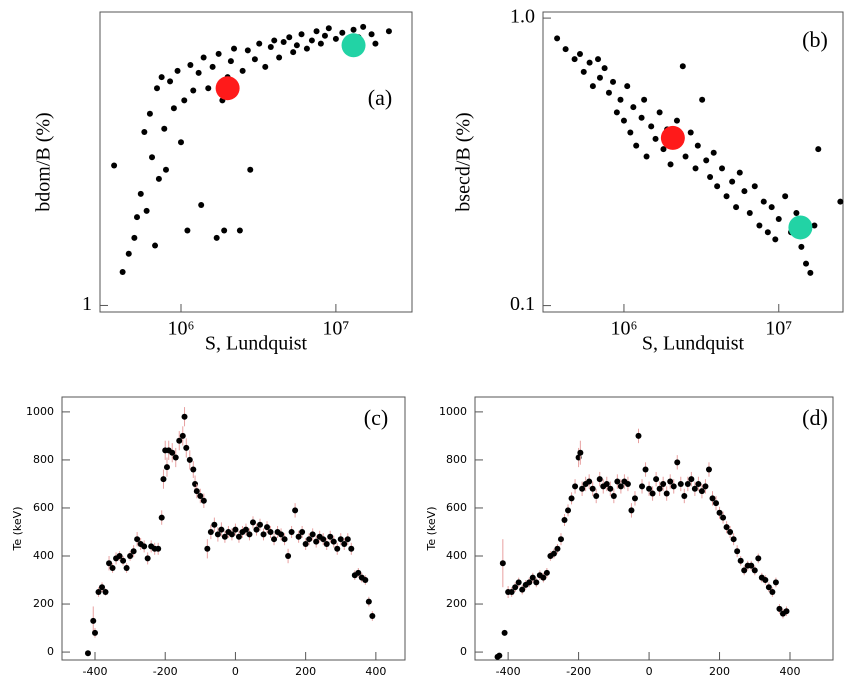  What do you see at coordinates (463, 651) in the screenshot?
I see `y-tick-label: 0` at bounding box center [463, 651].